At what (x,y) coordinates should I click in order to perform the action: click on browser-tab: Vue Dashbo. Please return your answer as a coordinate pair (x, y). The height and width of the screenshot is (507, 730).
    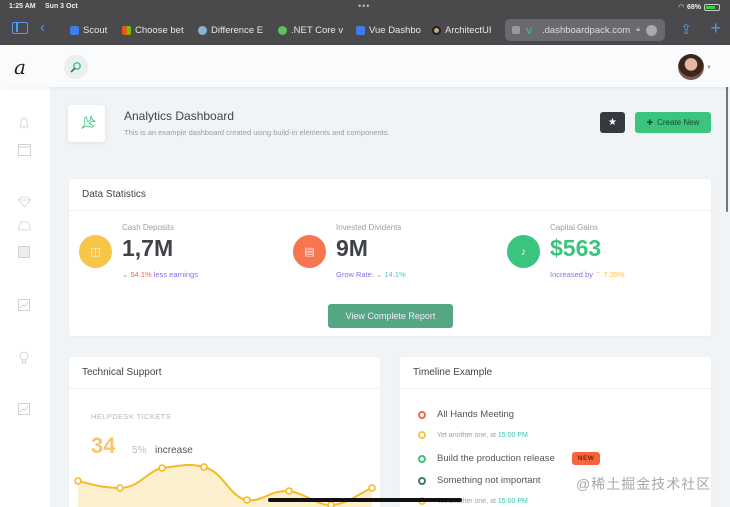
    Looking at the image, I should click on (388, 30).